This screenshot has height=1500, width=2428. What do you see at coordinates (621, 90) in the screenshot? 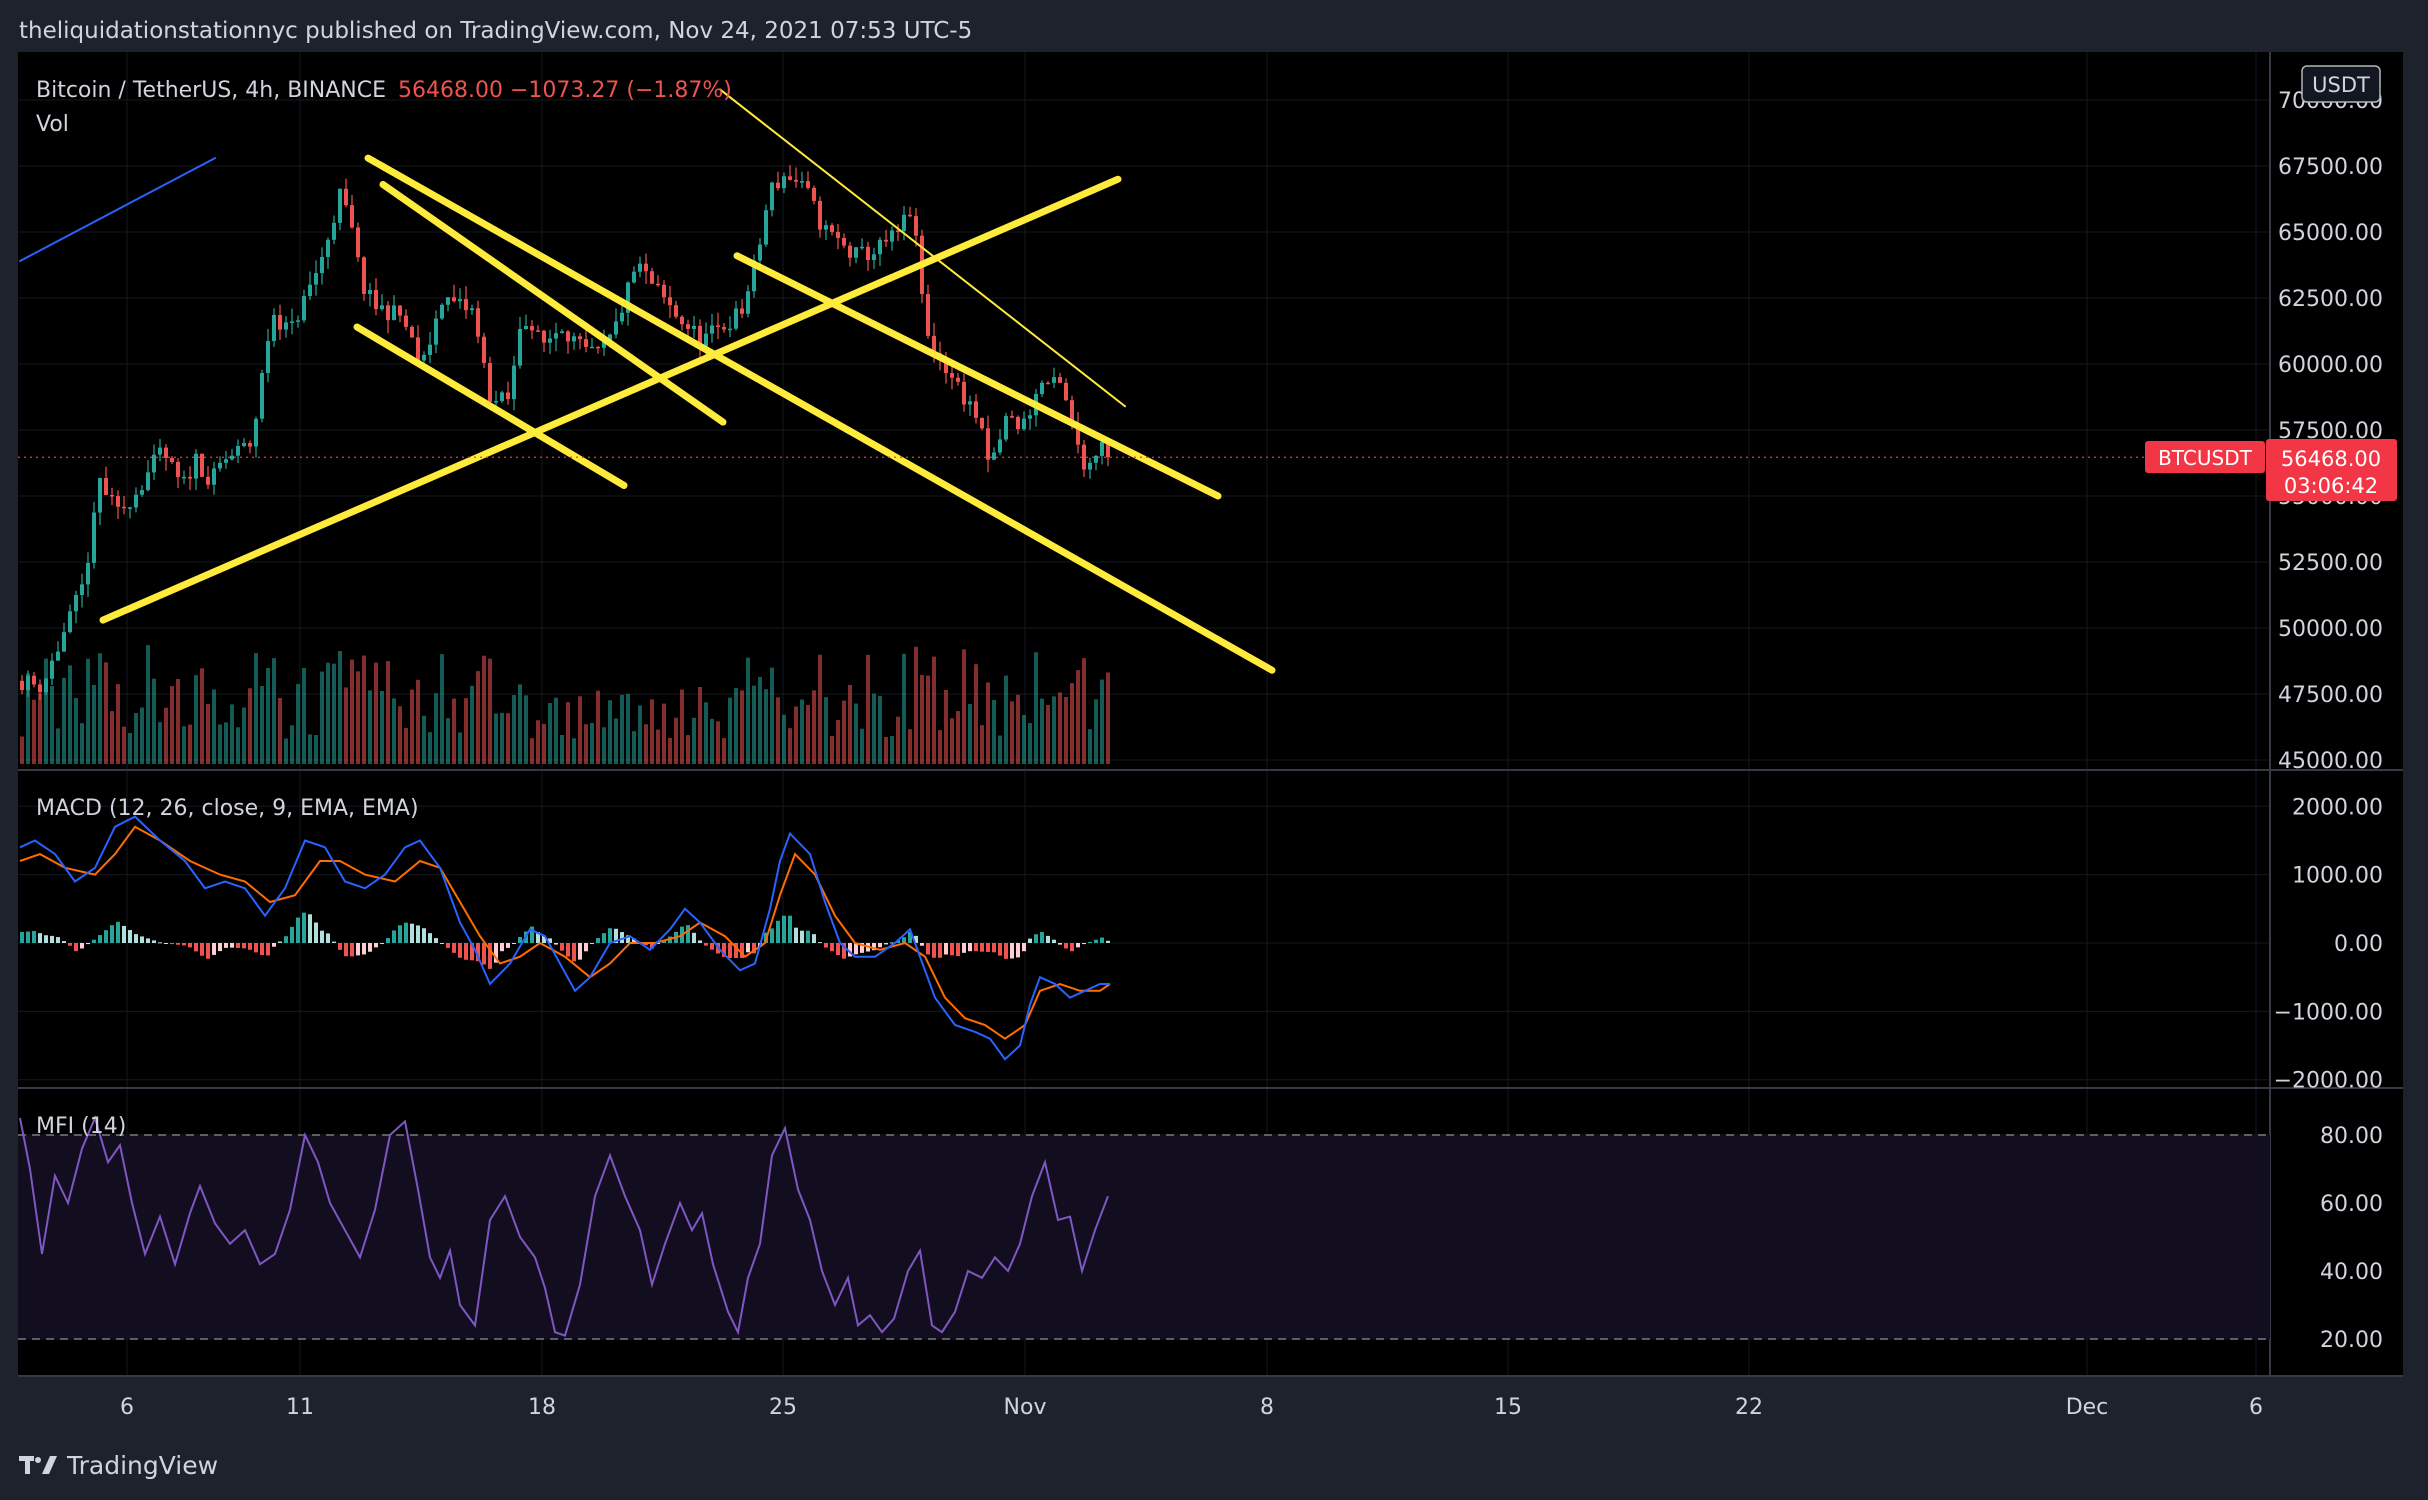
I see `price-change: −1073.27 (−1.87%)` at bounding box center [621, 90].